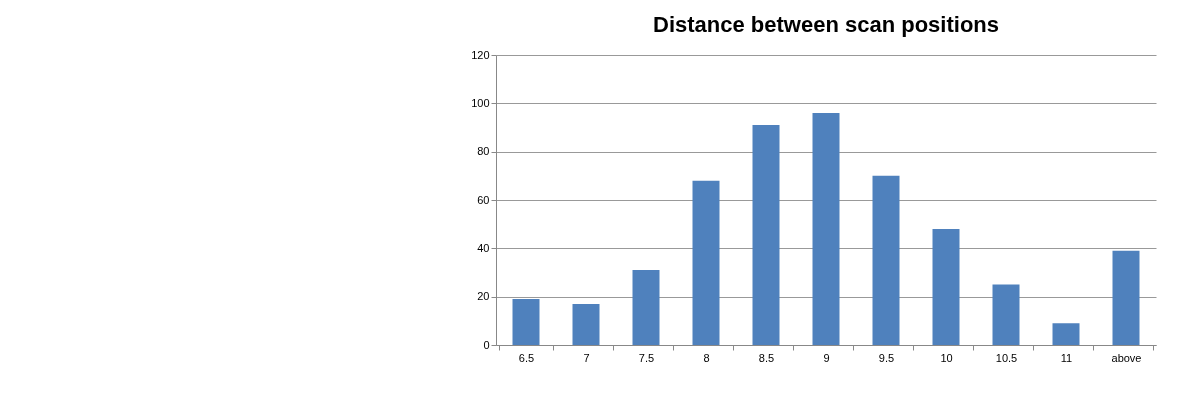 This screenshot has width=1198, height=420. Describe the element at coordinates (483, 247) in the screenshot. I see `y-tick-label: 40` at that location.